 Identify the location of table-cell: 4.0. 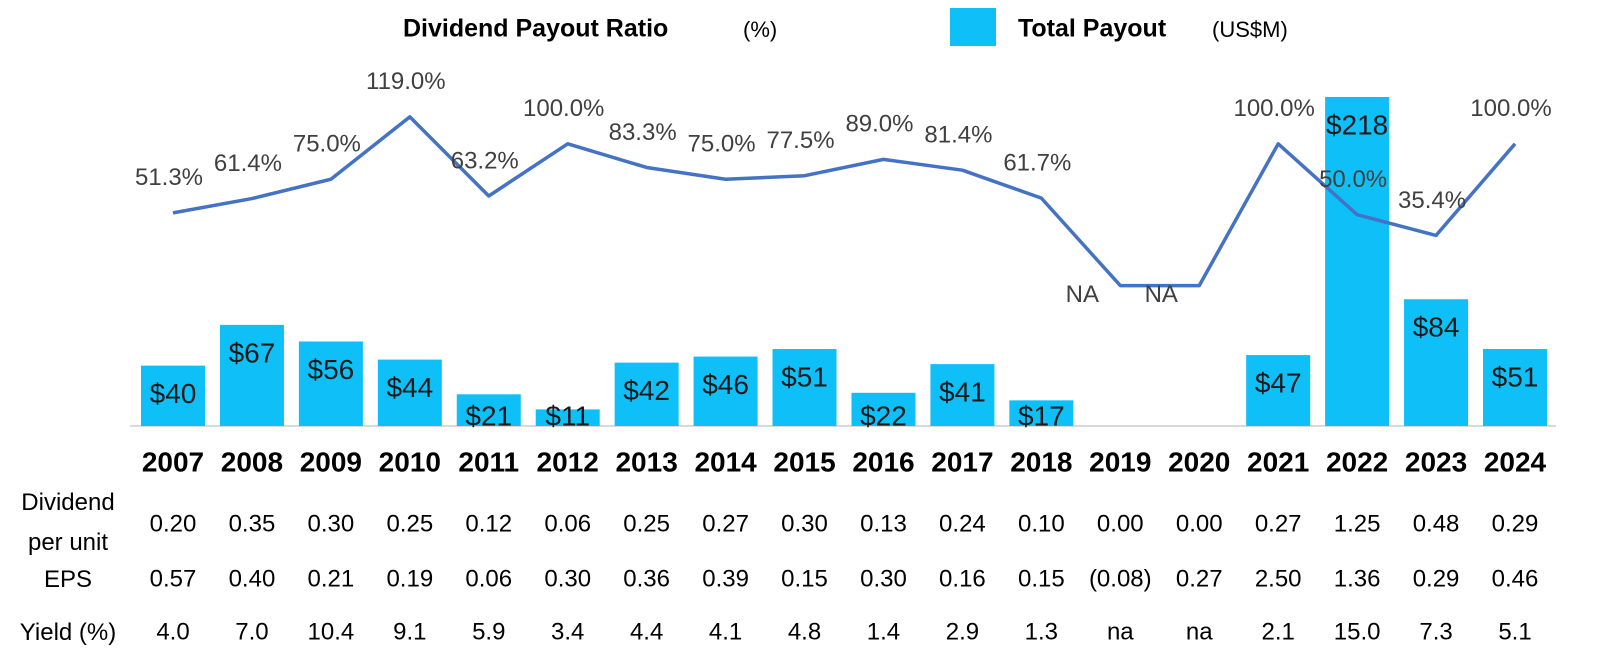
(172, 631).